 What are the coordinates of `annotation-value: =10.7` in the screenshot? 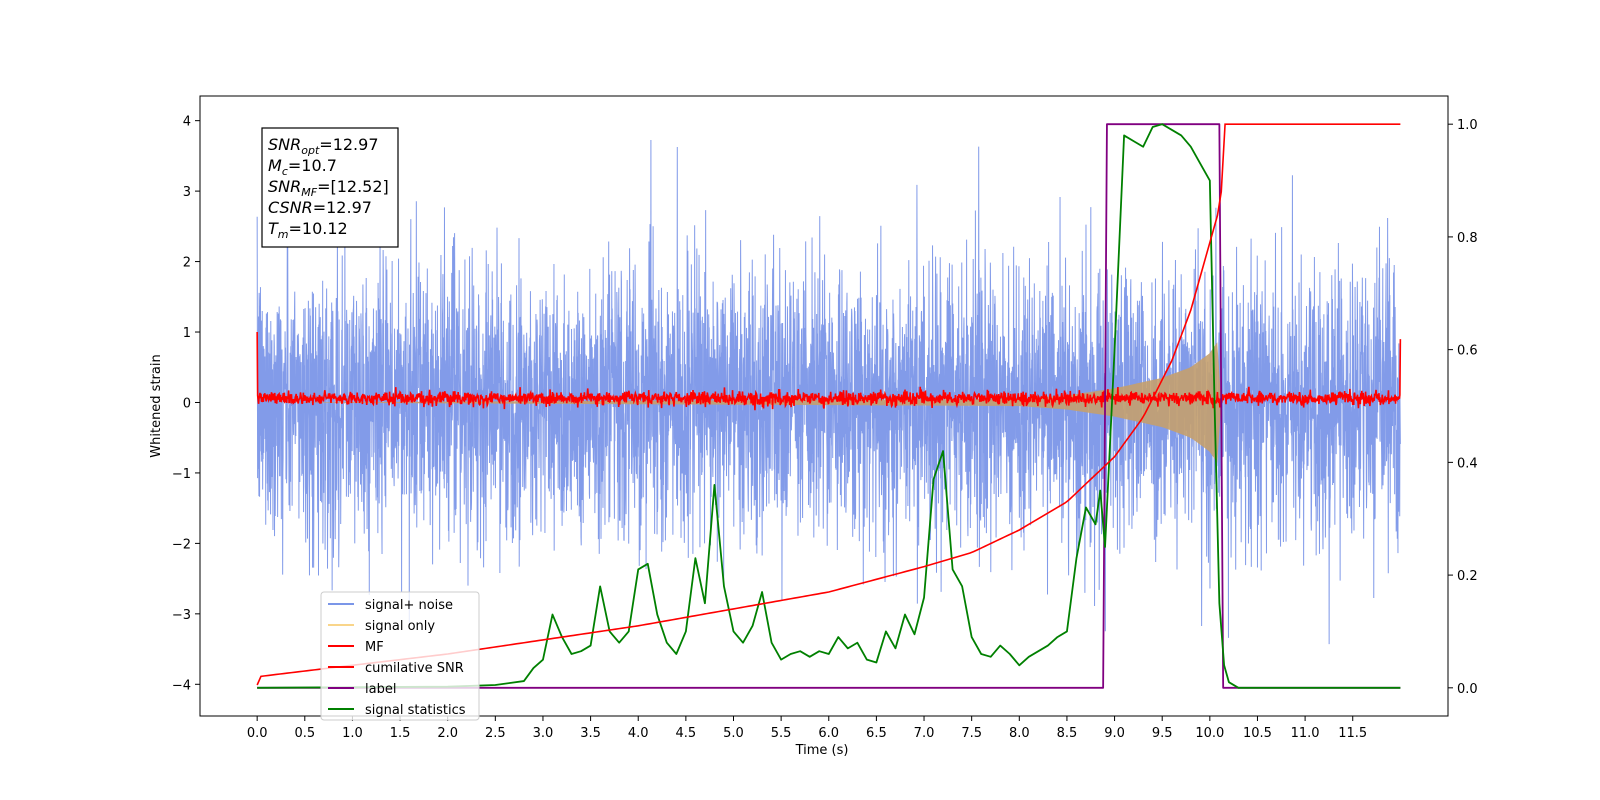 It's located at (312, 165).